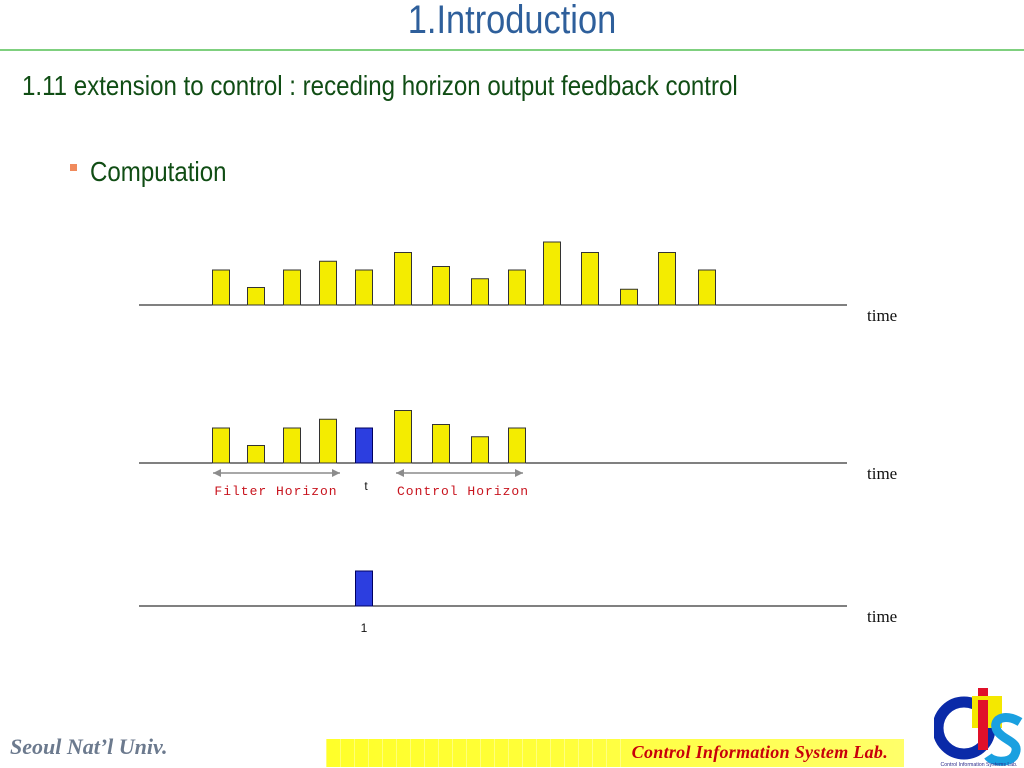 The width and height of the screenshot is (1024, 768). I want to click on footer-stripes, so click(476, 753).